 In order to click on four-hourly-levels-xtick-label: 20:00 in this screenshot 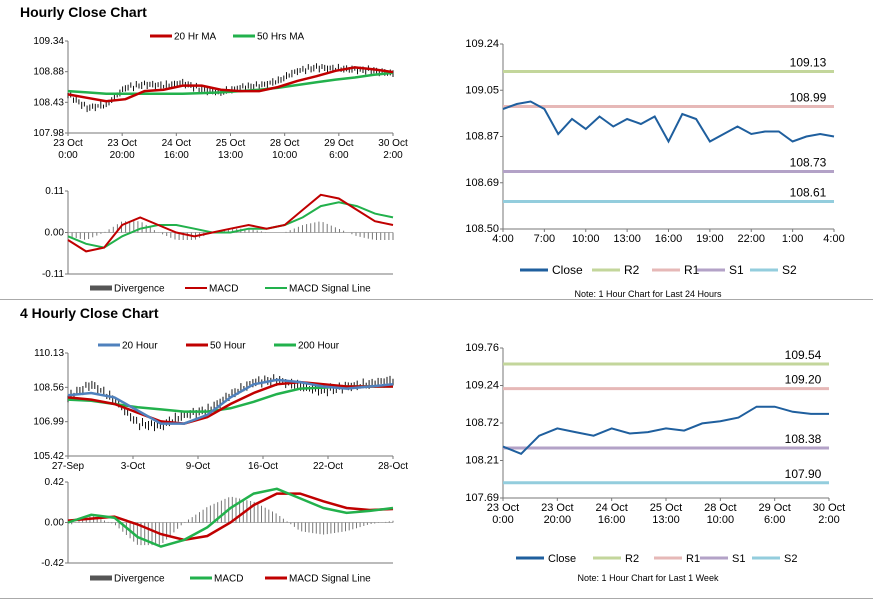, I will do `click(558, 520)`.